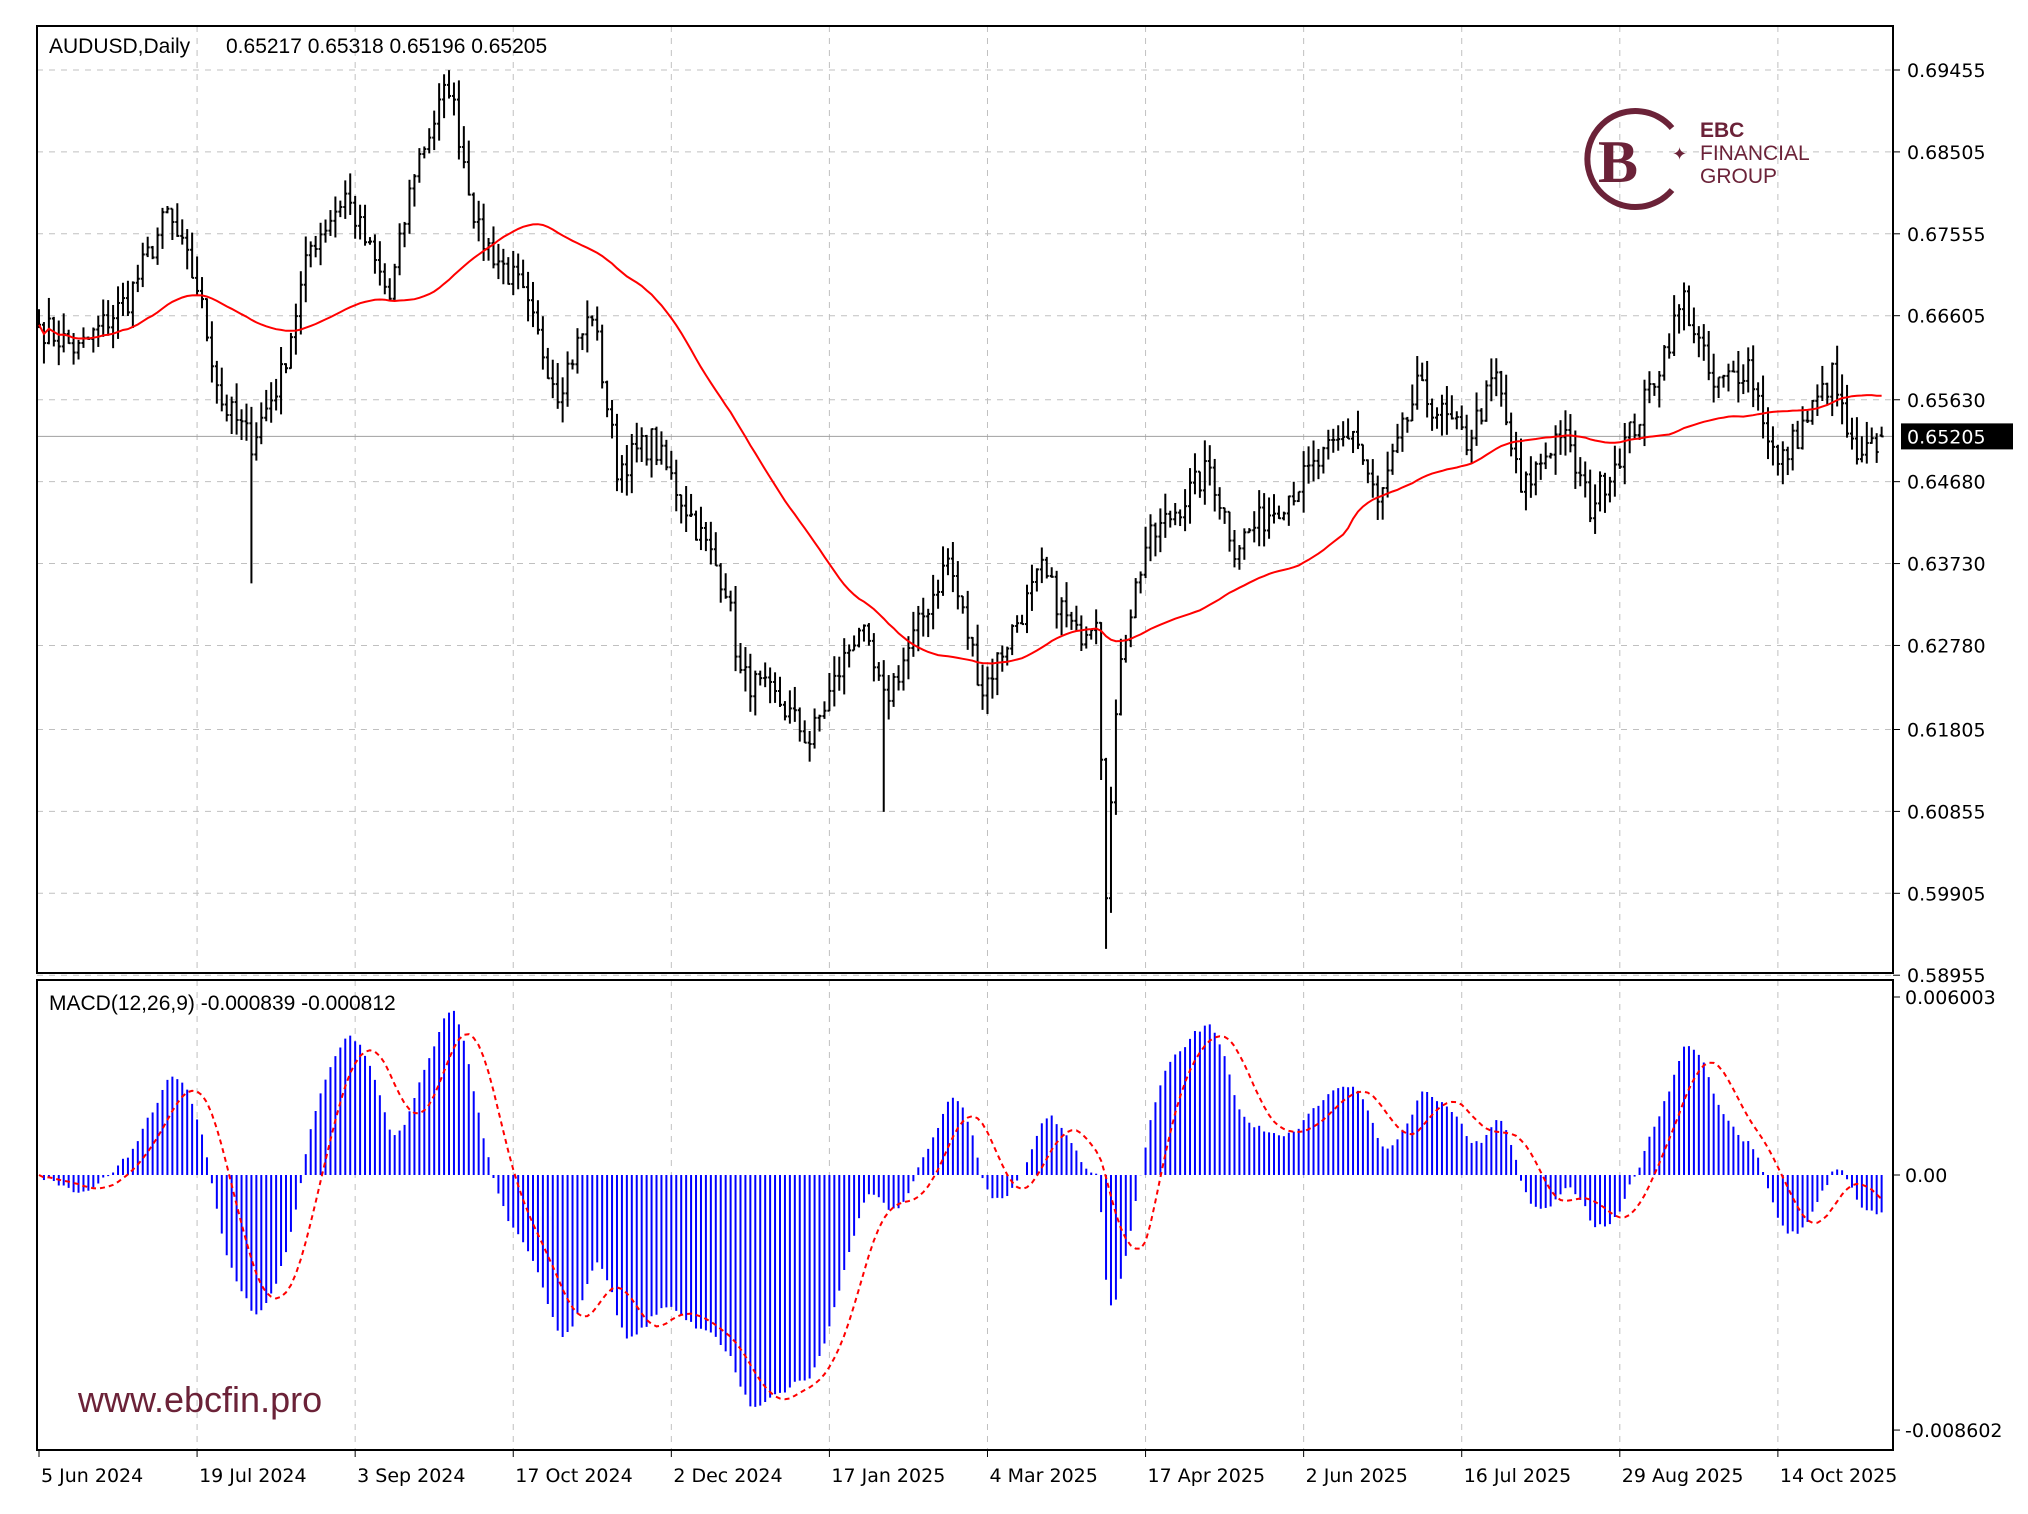  What do you see at coordinates (222, 1003) in the screenshot?
I see `macd-label: MACD(12,26,9) -0.000839 -0.000812` at bounding box center [222, 1003].